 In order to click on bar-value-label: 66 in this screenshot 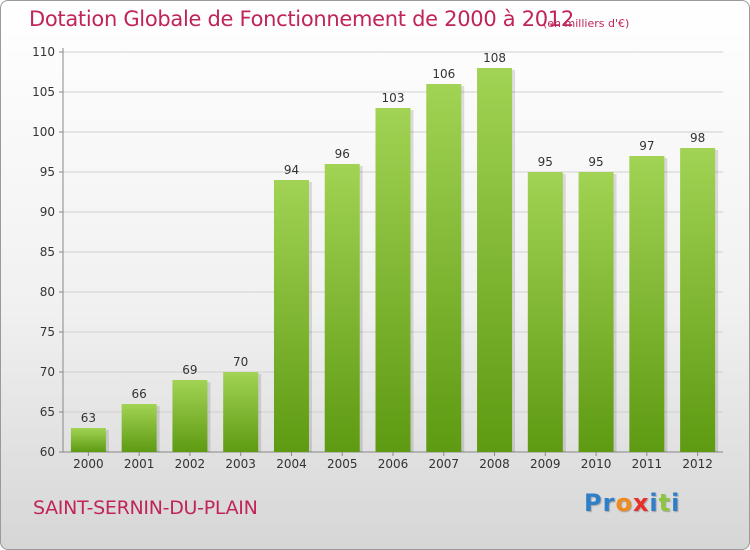, I will do `click(139, 394)`.